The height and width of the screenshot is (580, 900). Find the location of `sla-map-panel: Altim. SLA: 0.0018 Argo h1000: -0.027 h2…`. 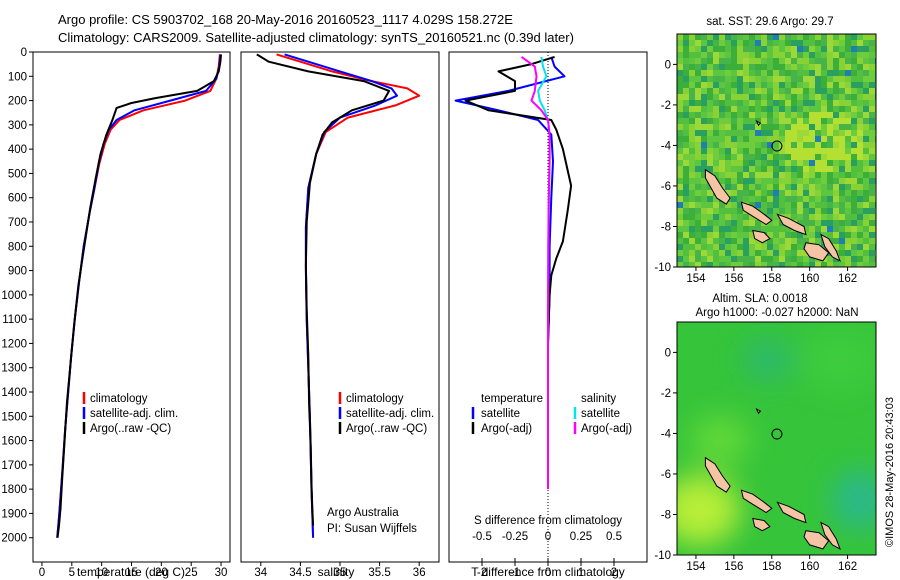

sla-map-panel: Altim. SLA: 0.0018 Argo h1000: -0.027 h2… is located at coordinates (765, 433).